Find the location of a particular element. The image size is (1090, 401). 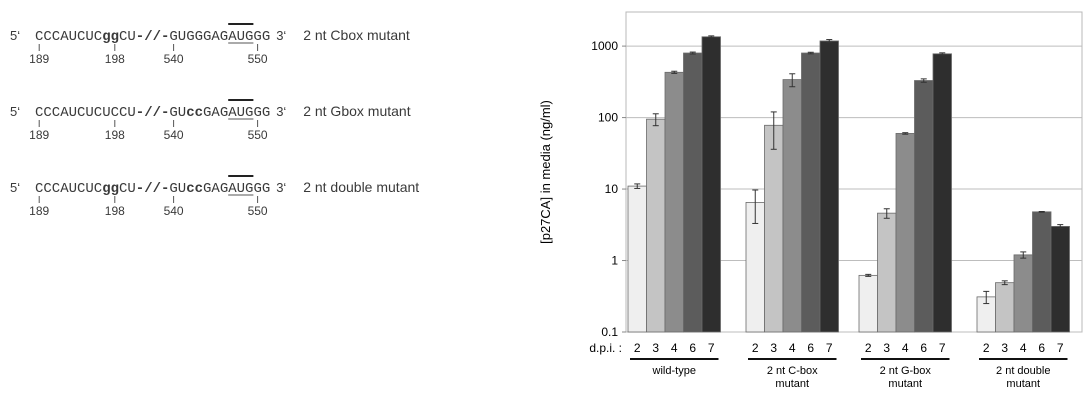

y-tick-label: 1000 is located at coordinates (604, 46).